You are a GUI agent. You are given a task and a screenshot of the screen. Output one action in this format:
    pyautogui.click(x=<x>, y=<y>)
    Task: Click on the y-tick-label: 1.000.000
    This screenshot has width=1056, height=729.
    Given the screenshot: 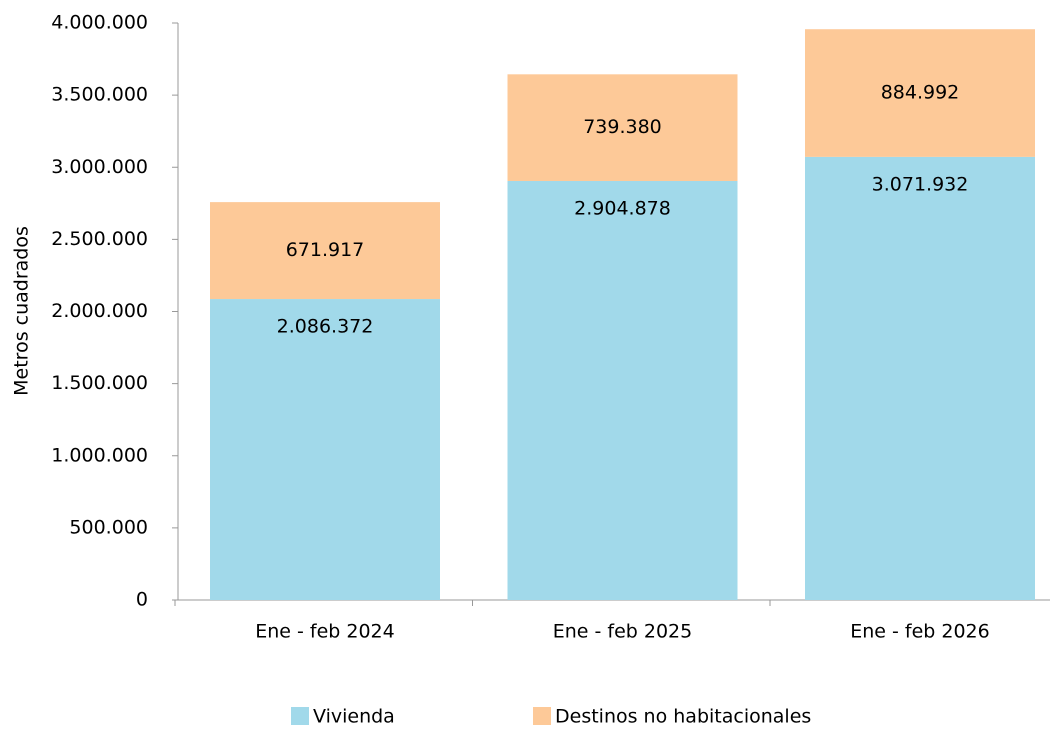 What is the action you would take?
    pyautogui.click(x=99, y=455)
    